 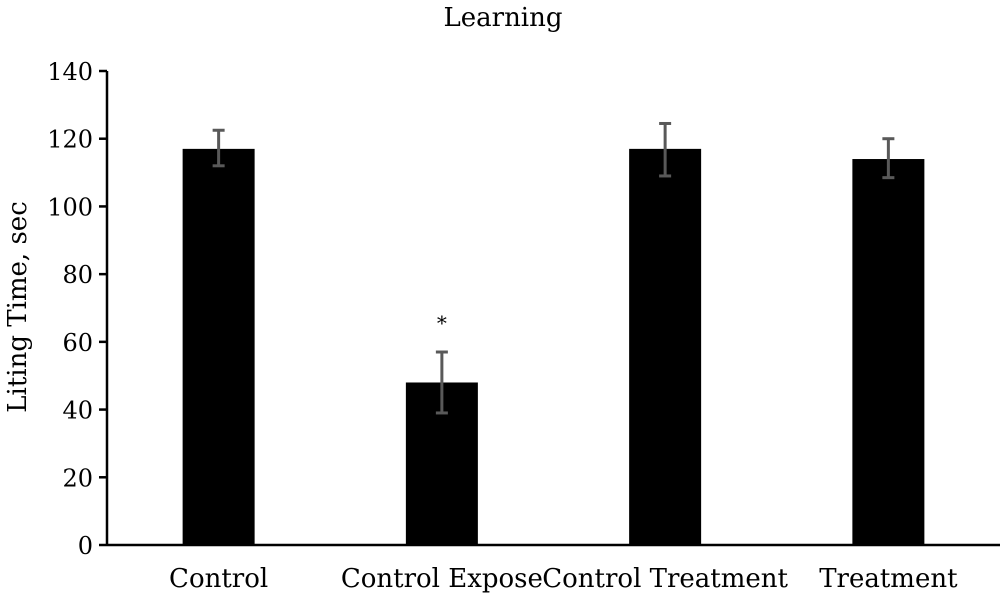 What do you see at coordinates (442, 323) in the screenshot?
I see `significance-annotation: *` at bounding box center [442, 323].